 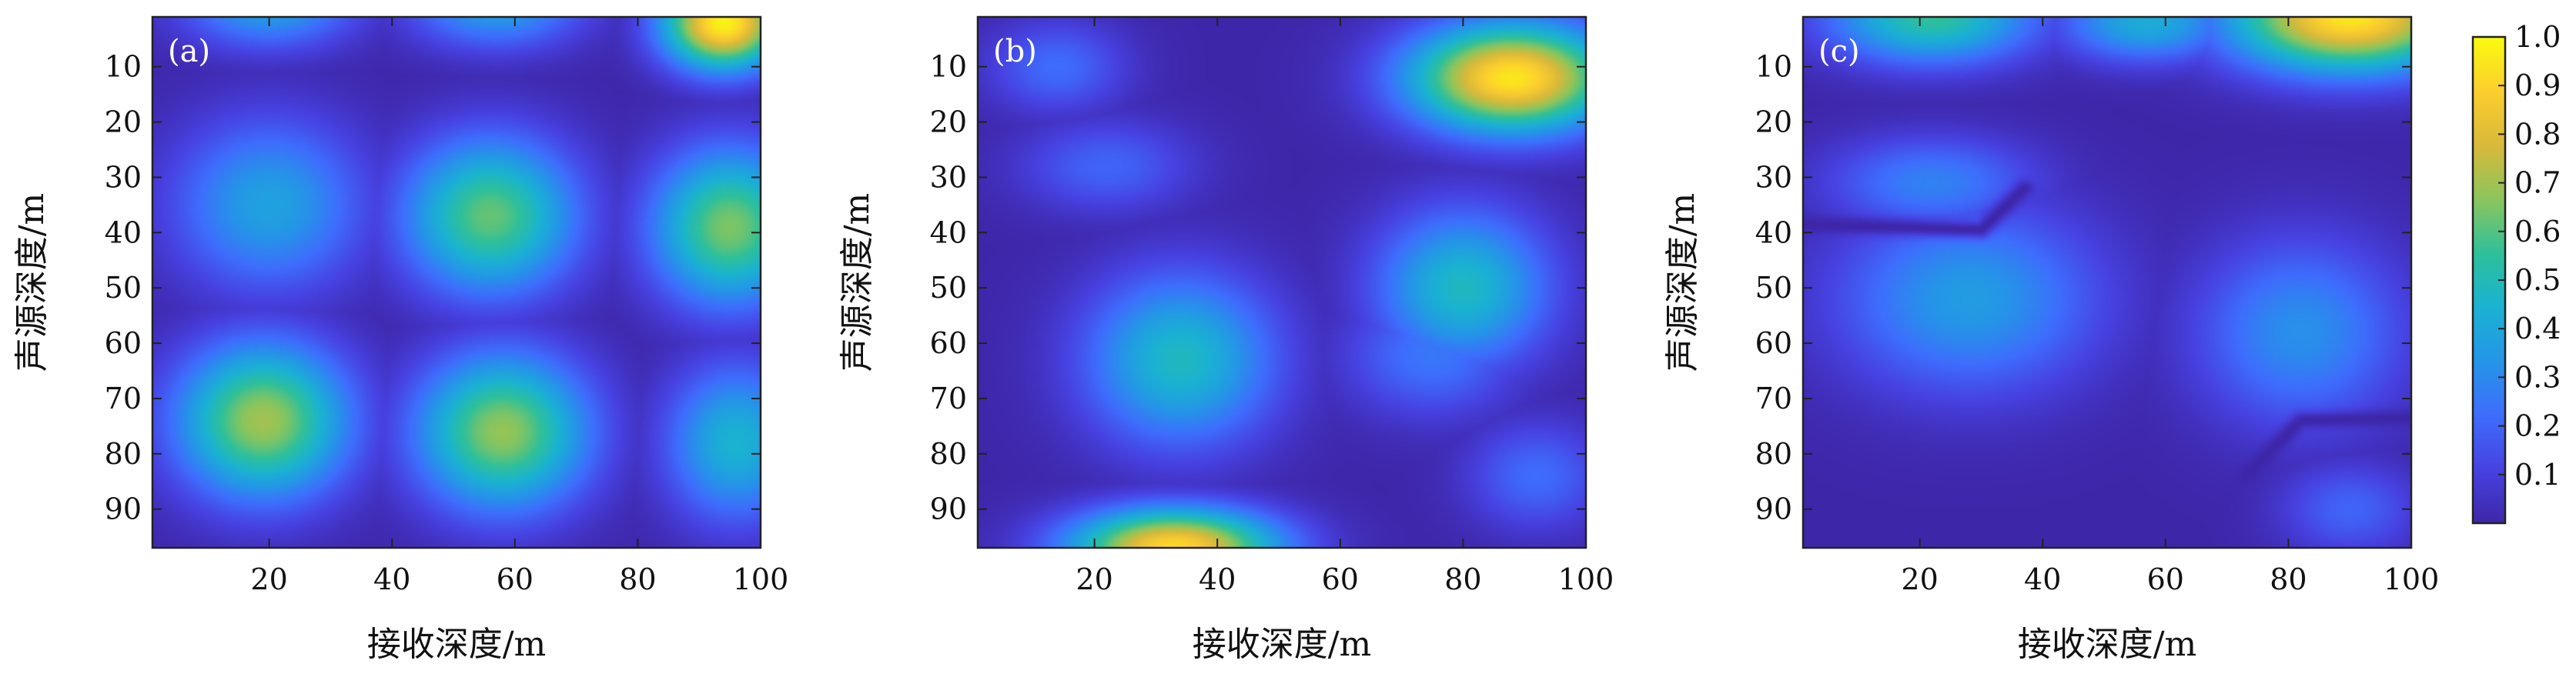 I want to click on colorbar-tick-label: 0.3, so click(x=2538, y=377).